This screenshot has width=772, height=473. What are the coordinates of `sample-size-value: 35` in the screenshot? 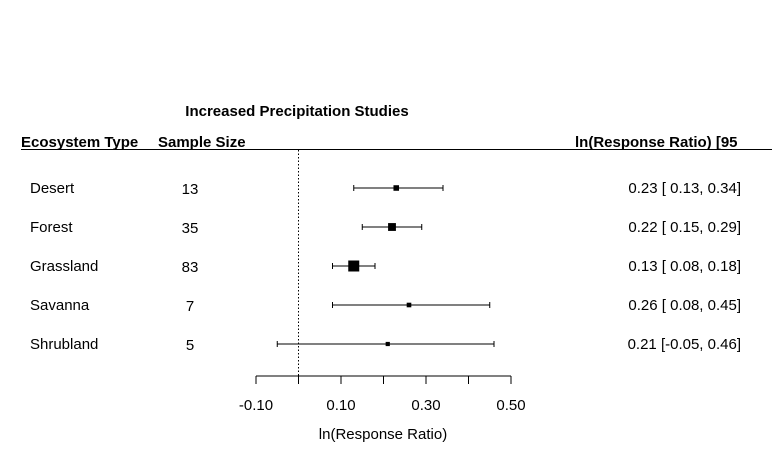 It's located at (190, 228).